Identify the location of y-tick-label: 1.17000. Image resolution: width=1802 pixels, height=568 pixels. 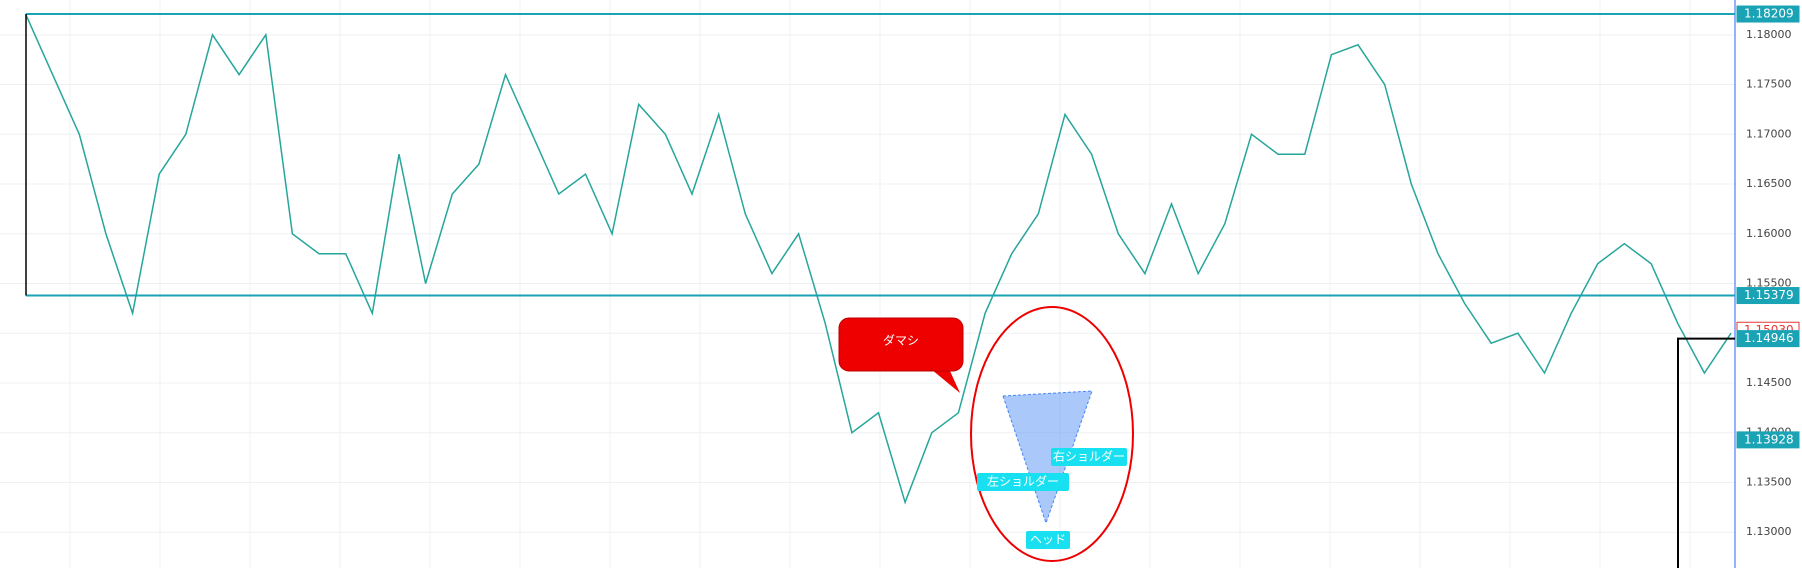
(1769, 133).